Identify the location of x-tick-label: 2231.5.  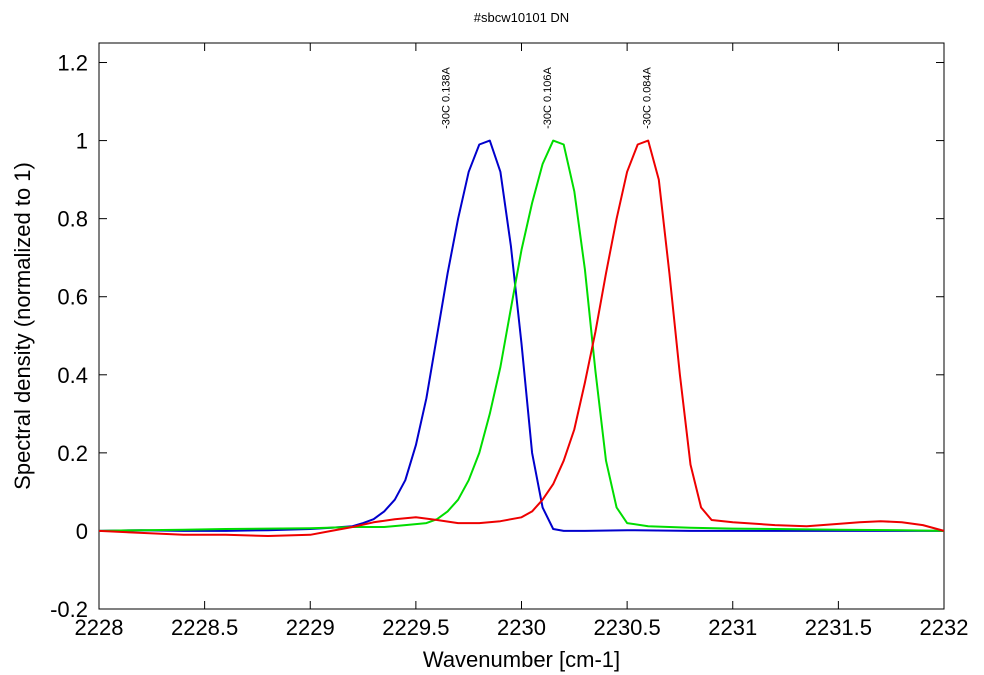
(838, 627).